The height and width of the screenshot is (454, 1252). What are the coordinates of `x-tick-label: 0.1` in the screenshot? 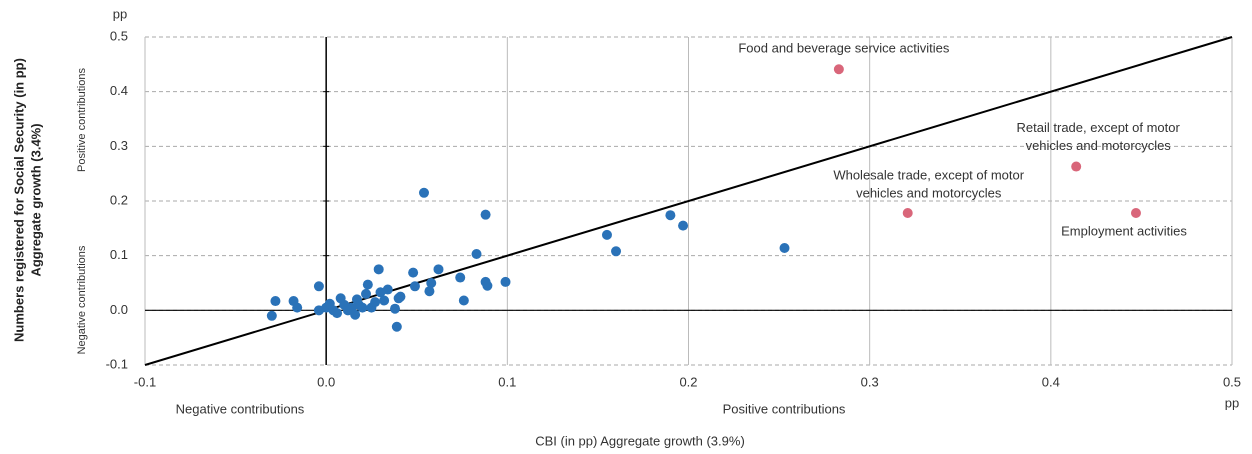 It's located at (507, 381).